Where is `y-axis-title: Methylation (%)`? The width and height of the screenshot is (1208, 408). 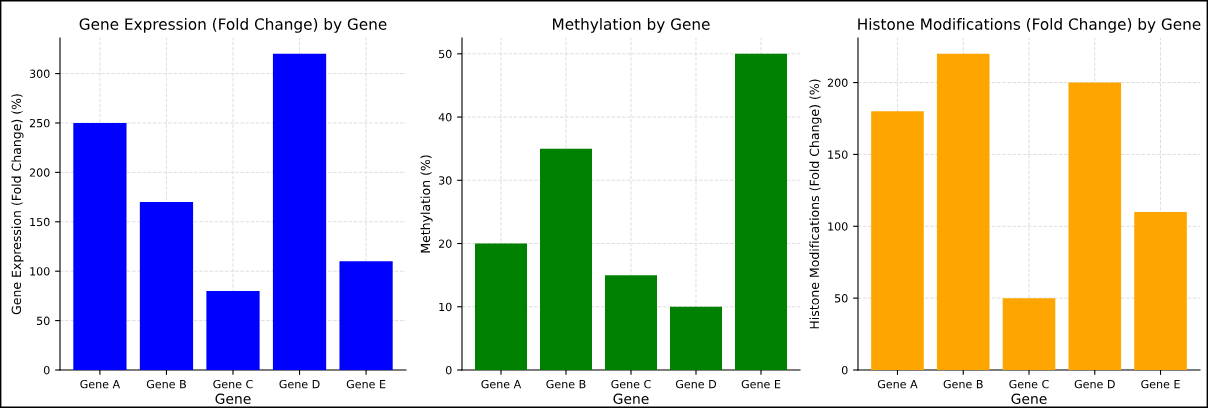 y-axis-title: Methylation (%) is located at coordinates (426, 204).